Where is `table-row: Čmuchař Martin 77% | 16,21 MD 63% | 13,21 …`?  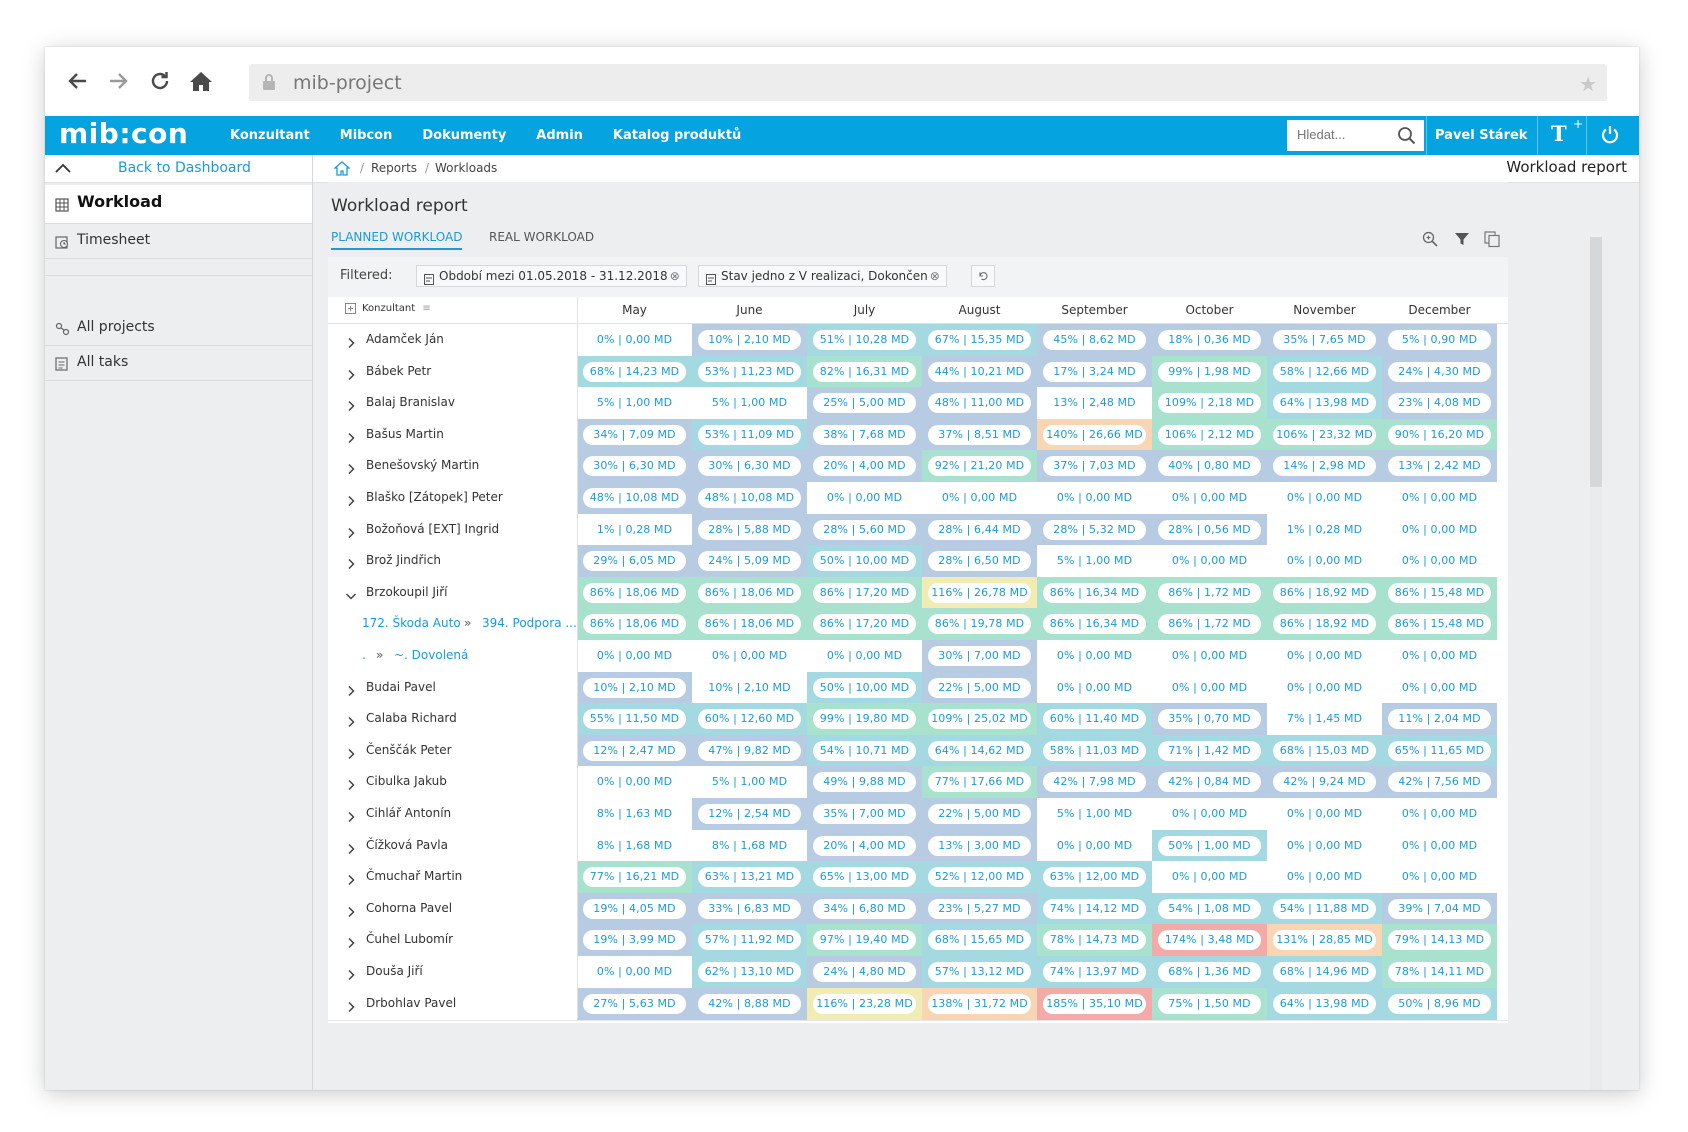
table-row: Čmuchař Martin 77% | 16,21 MD 63% | 13,21 … is located at coordinates (918, 878).